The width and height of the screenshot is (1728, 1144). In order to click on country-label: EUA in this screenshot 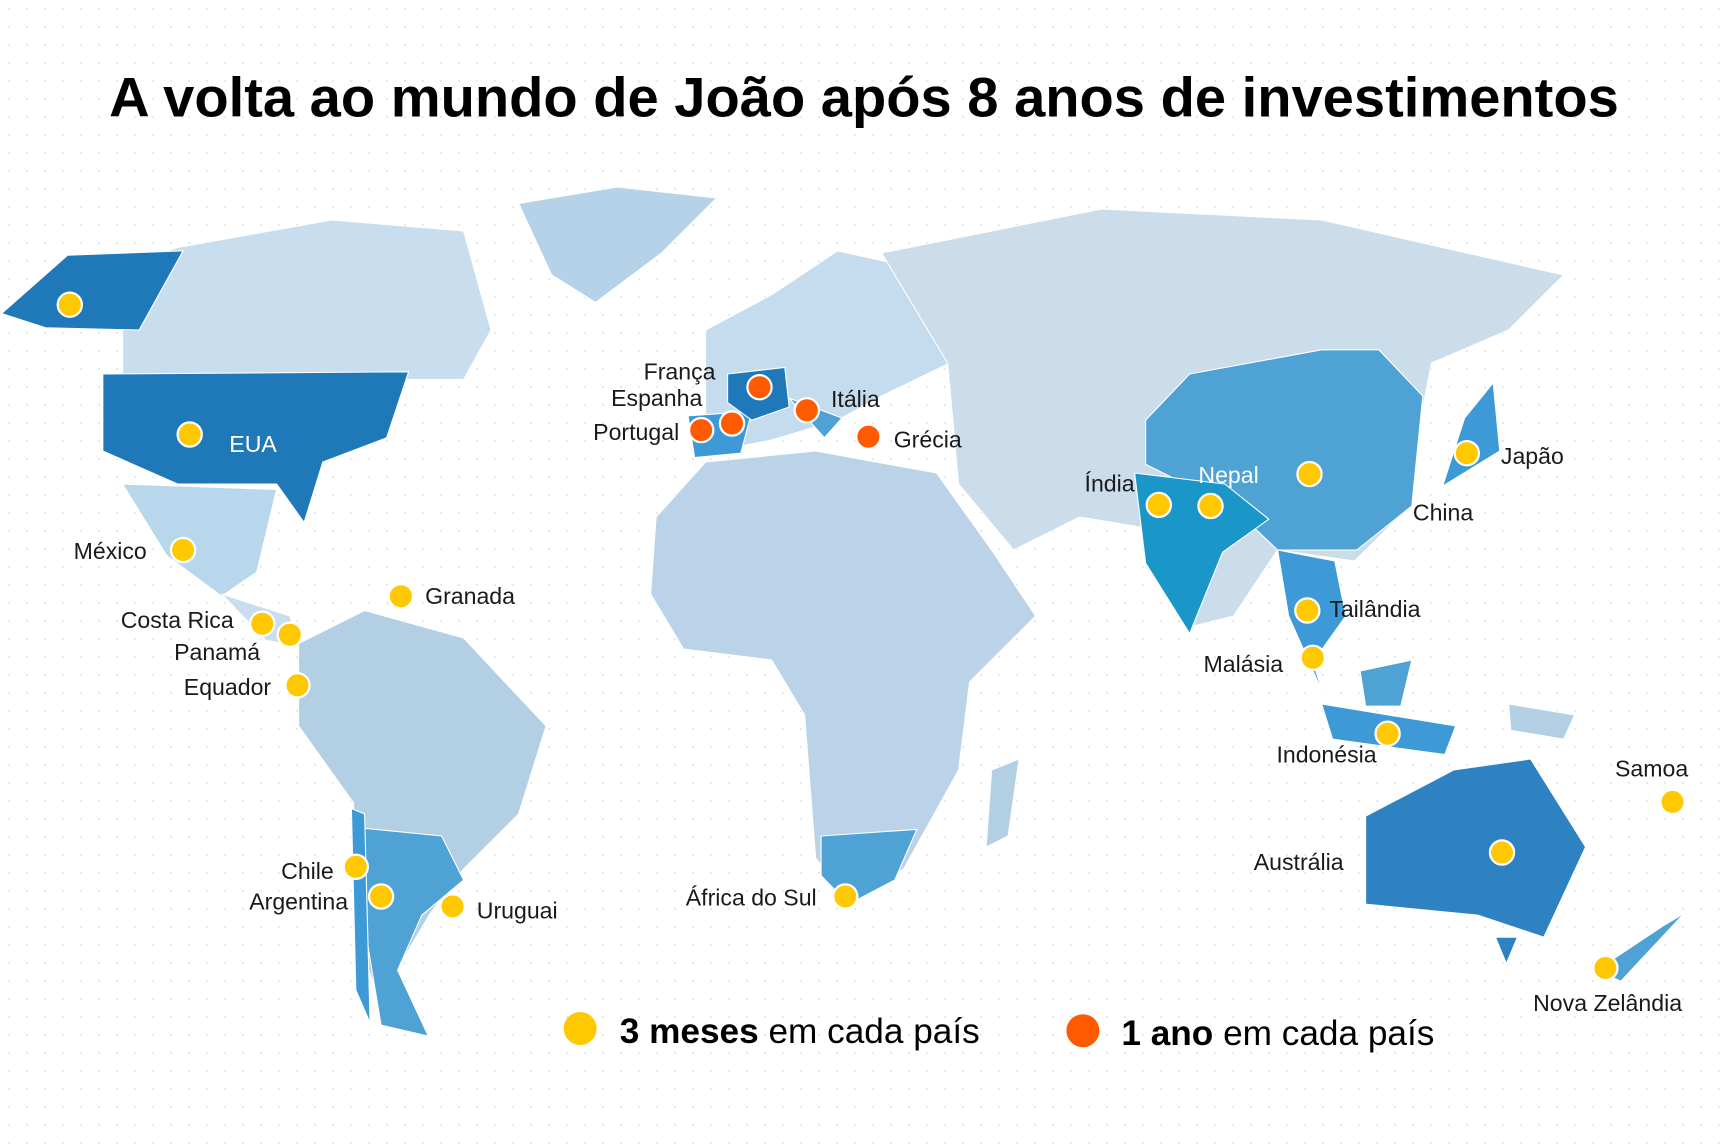, I will do `click(253, 444)`.